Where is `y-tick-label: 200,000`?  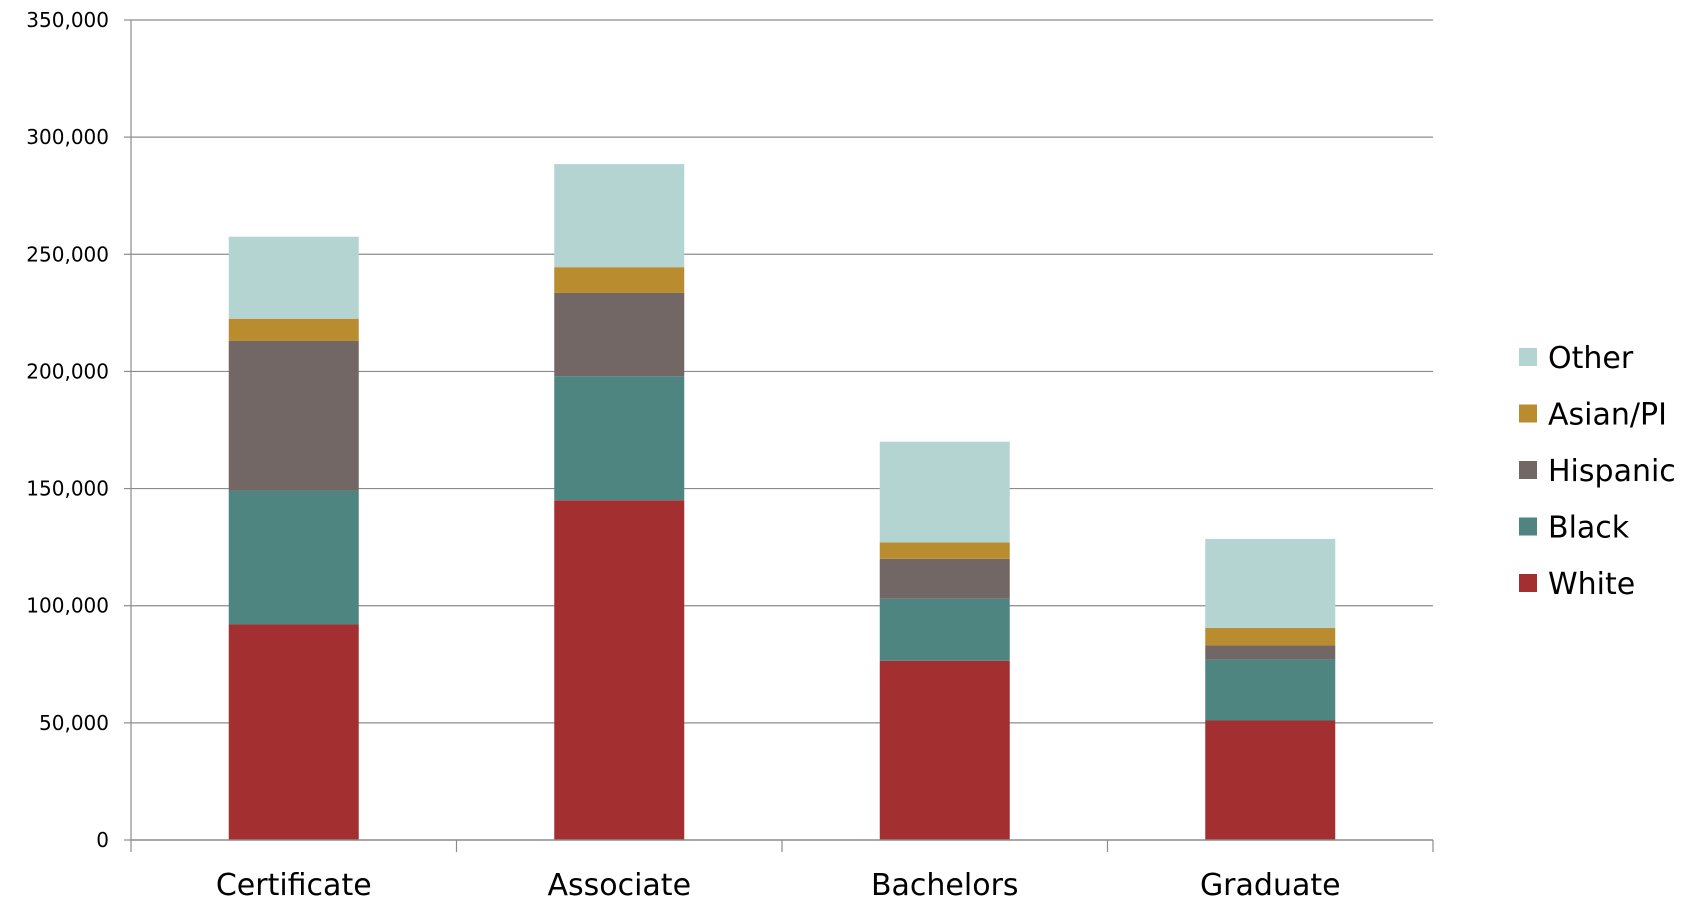
y-tick-label: 200,000 is located at coordinates (67, 371).